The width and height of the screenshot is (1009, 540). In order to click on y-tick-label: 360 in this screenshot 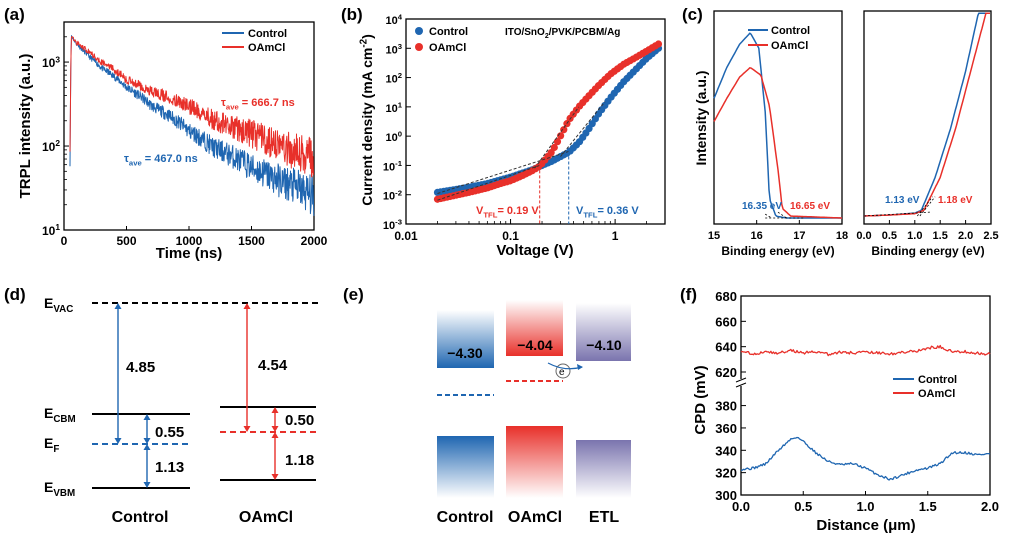, I will do `click(726, 428)`.